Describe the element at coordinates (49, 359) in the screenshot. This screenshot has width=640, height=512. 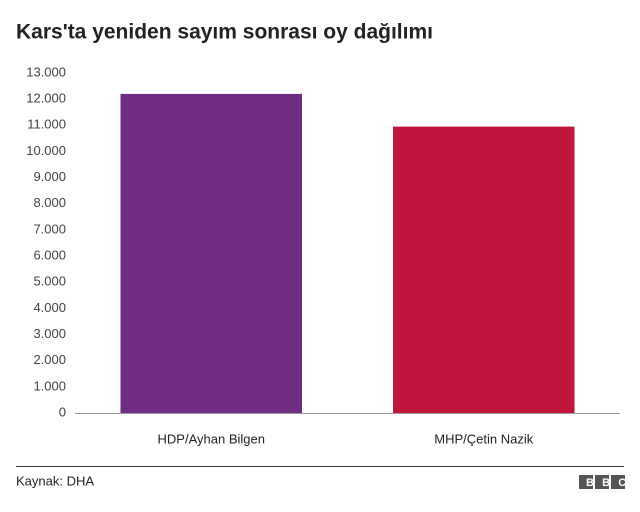
I see `y-tick-label: 2.000` at that location.